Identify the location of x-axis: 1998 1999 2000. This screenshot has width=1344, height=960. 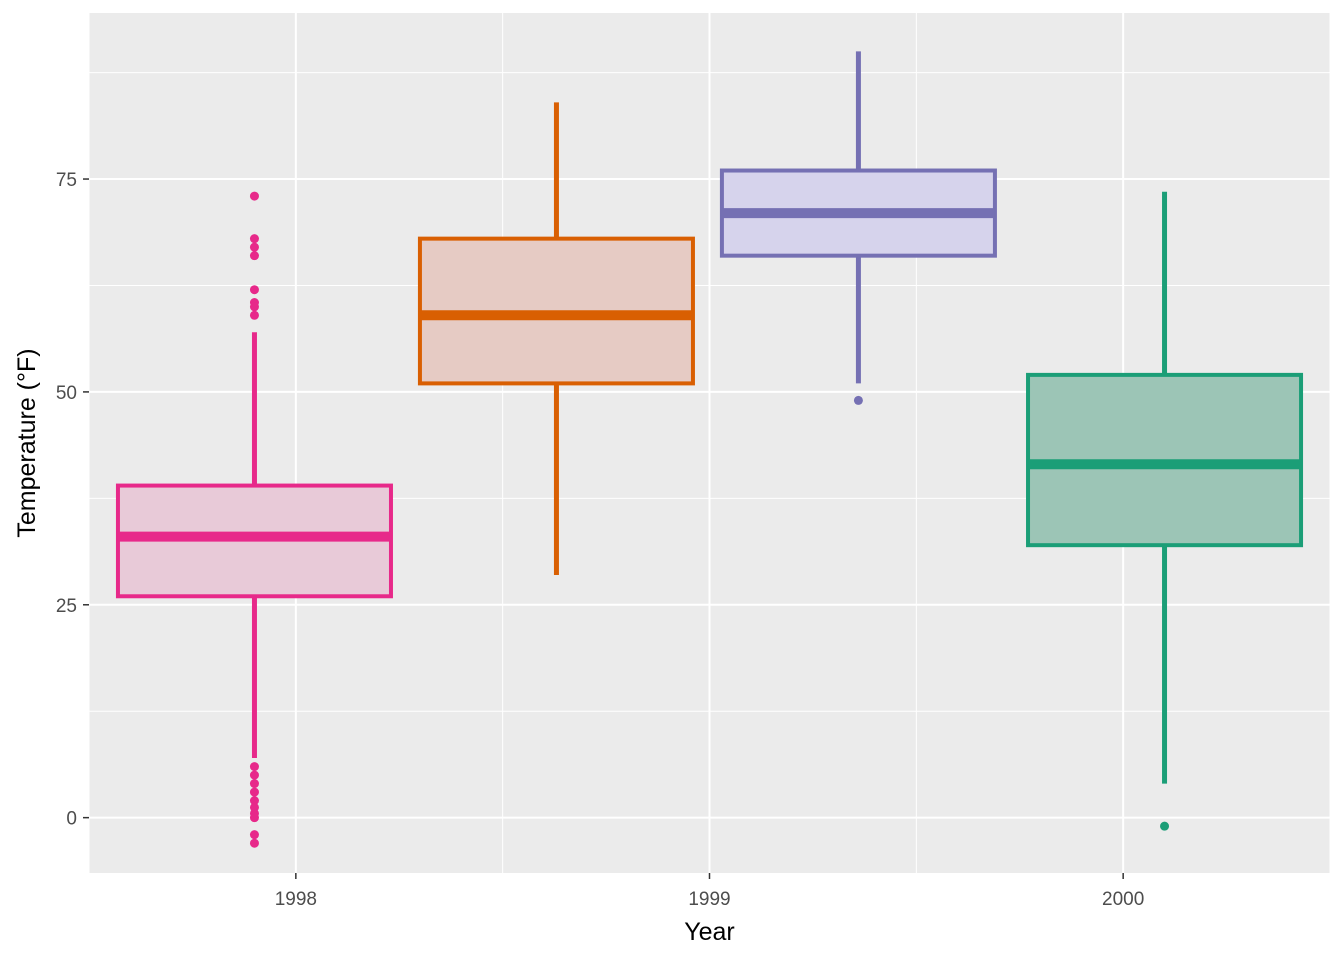
(709, 891).